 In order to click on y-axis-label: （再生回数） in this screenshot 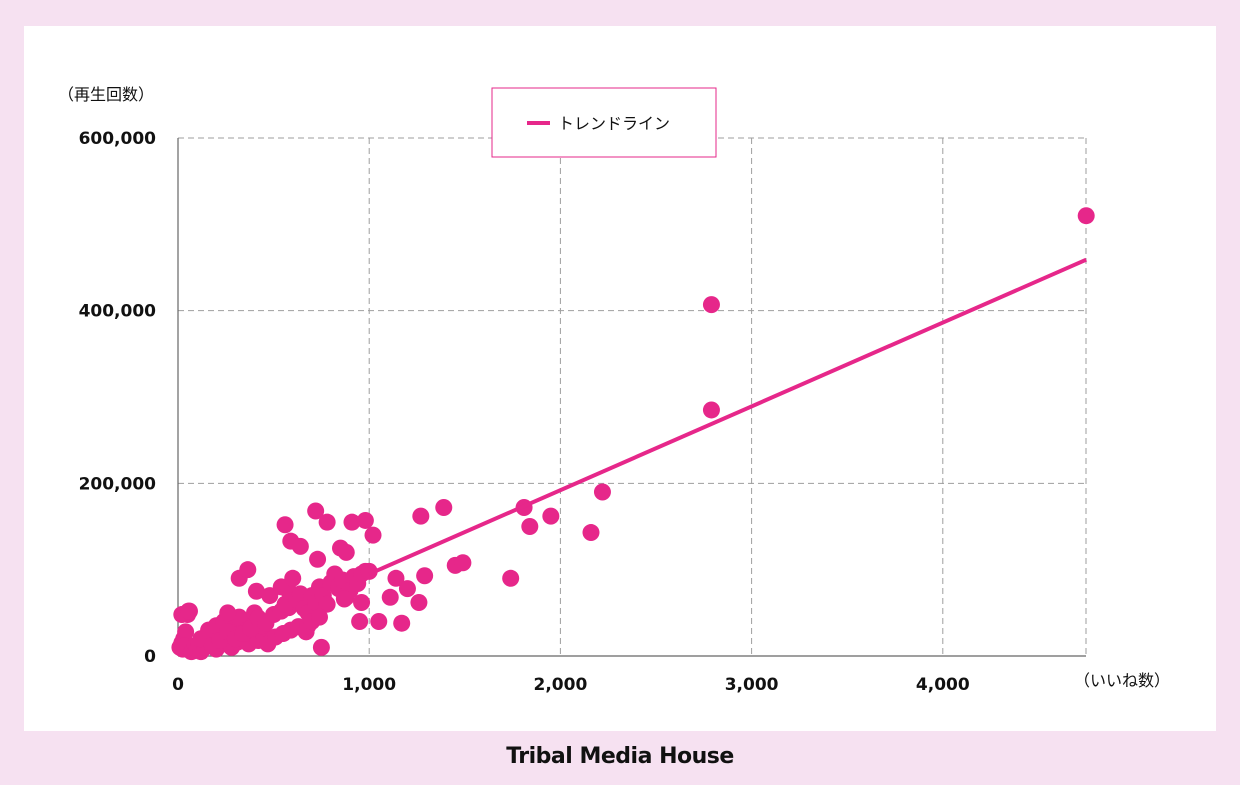, I will do `click(106, 94)`.